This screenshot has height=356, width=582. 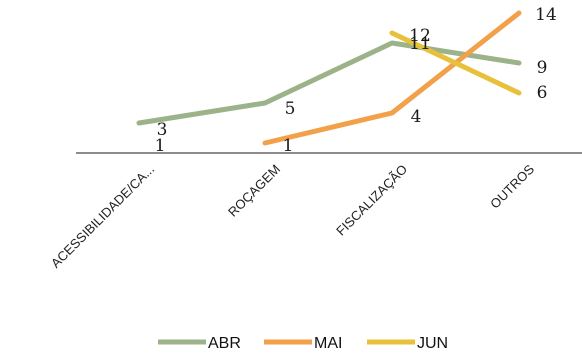 What do you see at coordinates (160, 146) in the screenshot?
I see `data-label-abr-acessibilidade-ca: 1` at bounding box center [160, 146].